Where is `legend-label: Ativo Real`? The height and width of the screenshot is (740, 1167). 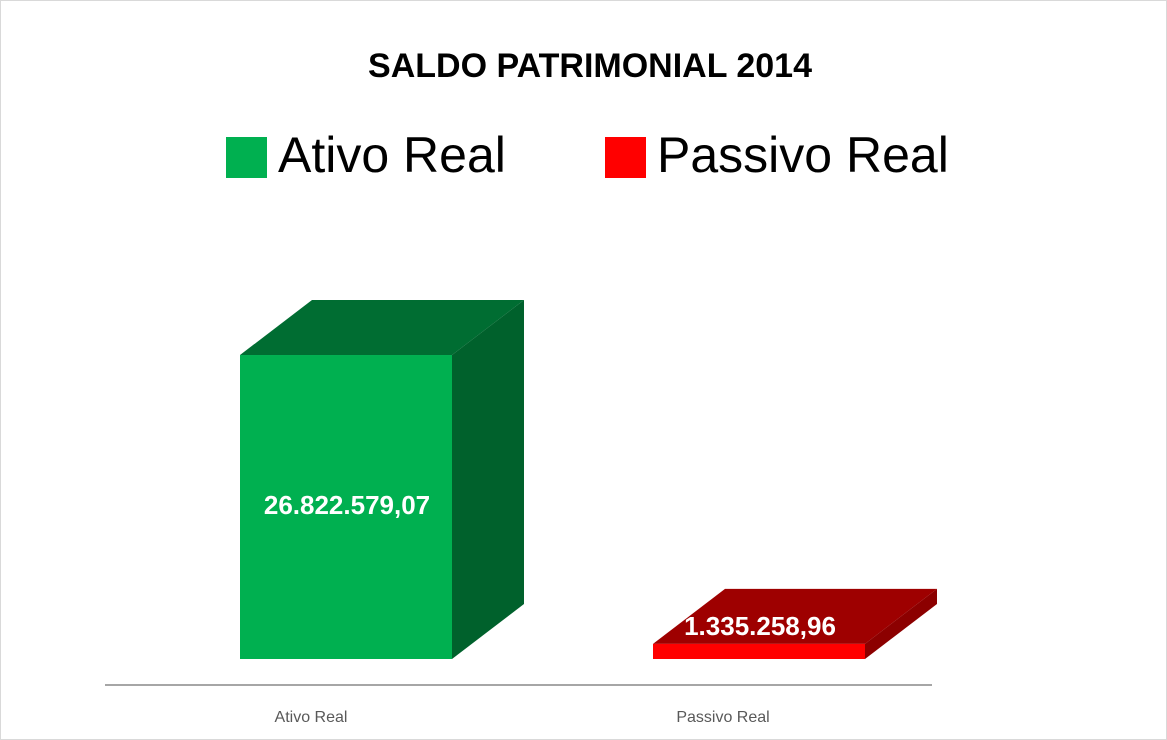 legend-label: Ativo Real is located at coordinates (392, 155).